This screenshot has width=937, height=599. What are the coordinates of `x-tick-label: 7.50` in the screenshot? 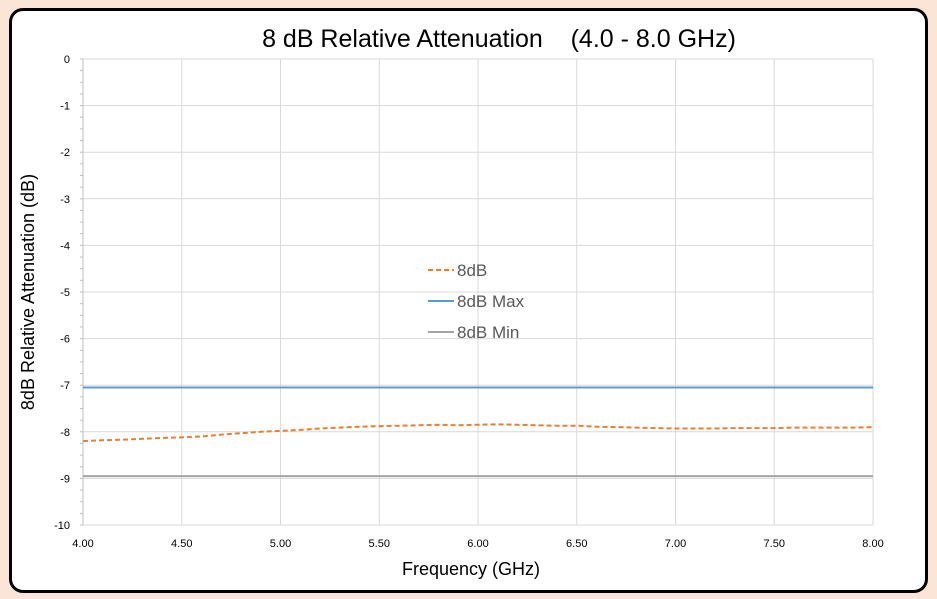 It's located at (774, 544).